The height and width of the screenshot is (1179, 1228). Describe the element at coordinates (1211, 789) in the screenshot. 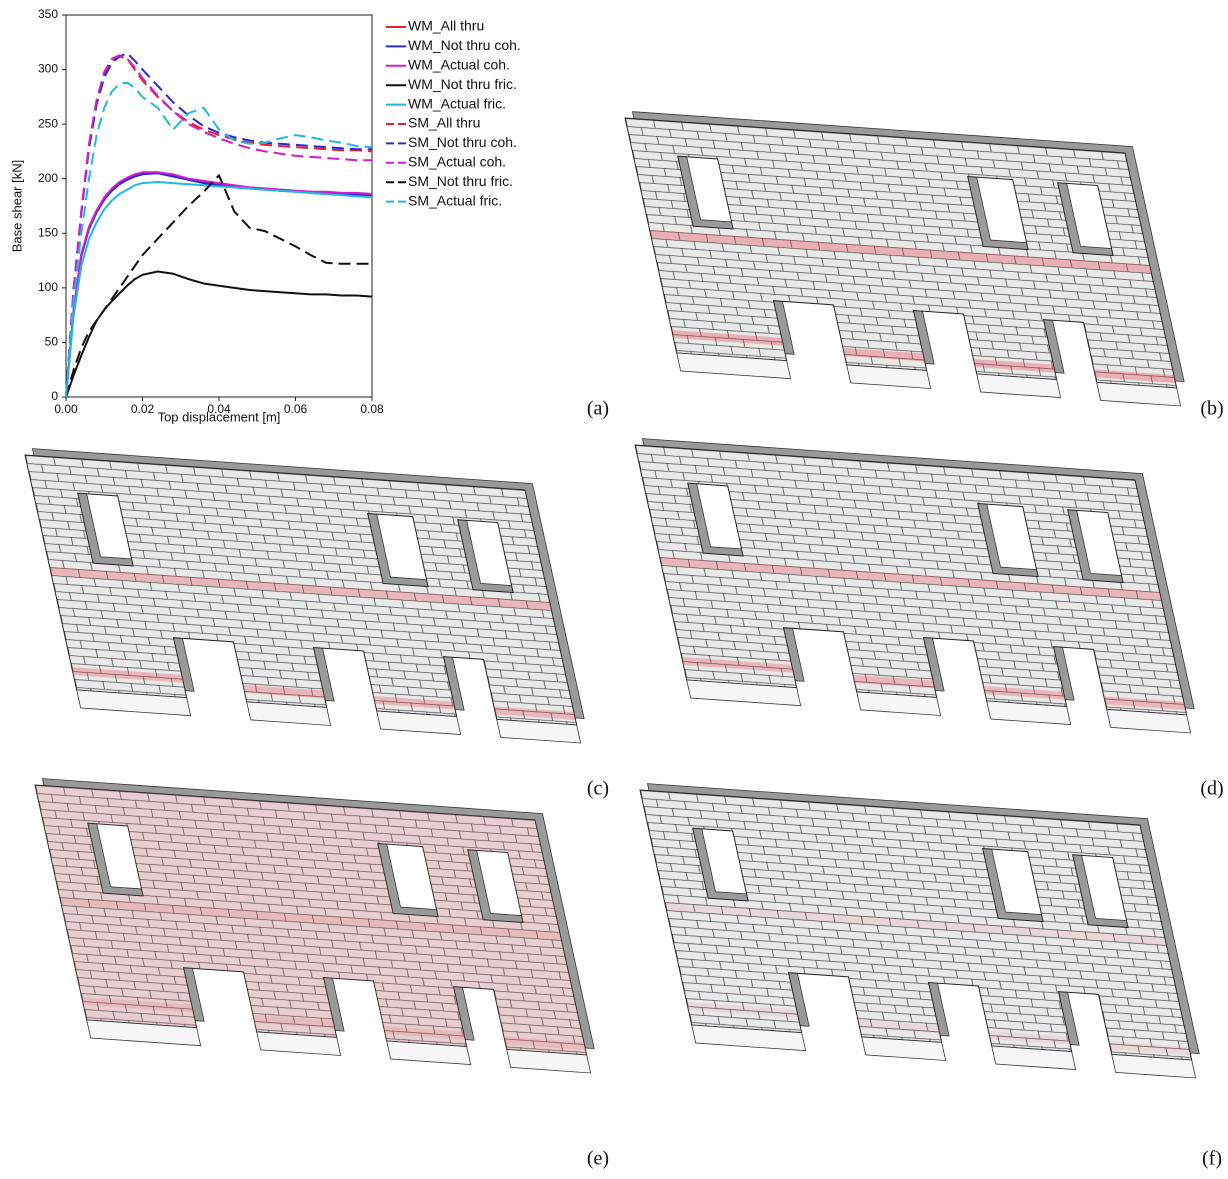

I see `panel-label: (d)` at that location.